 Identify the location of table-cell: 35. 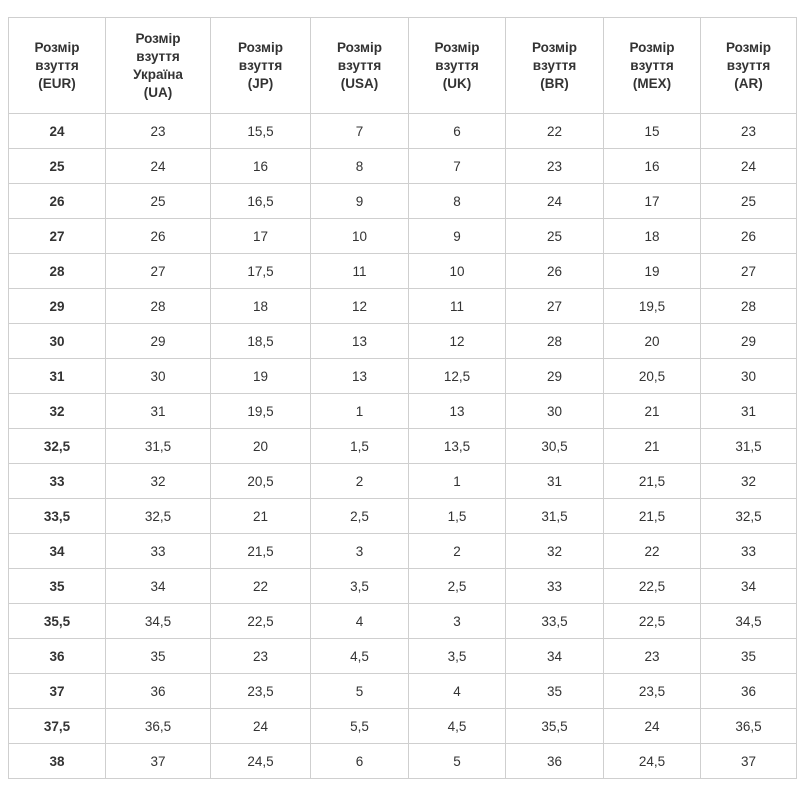
(748, 656).